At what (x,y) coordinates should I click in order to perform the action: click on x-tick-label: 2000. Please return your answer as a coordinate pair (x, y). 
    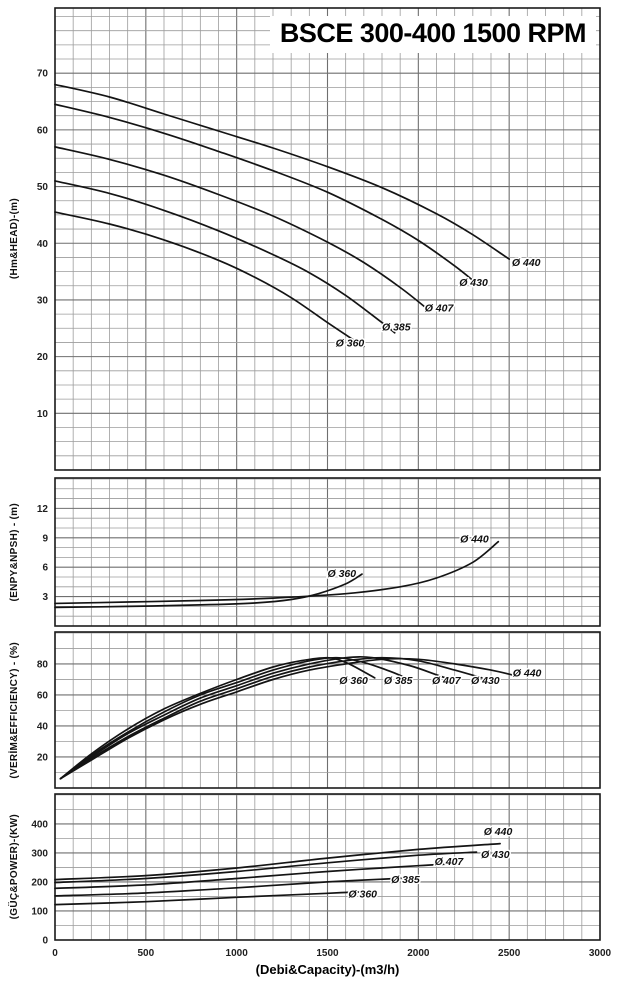
    Looking at the image, I should click on (418, 953).